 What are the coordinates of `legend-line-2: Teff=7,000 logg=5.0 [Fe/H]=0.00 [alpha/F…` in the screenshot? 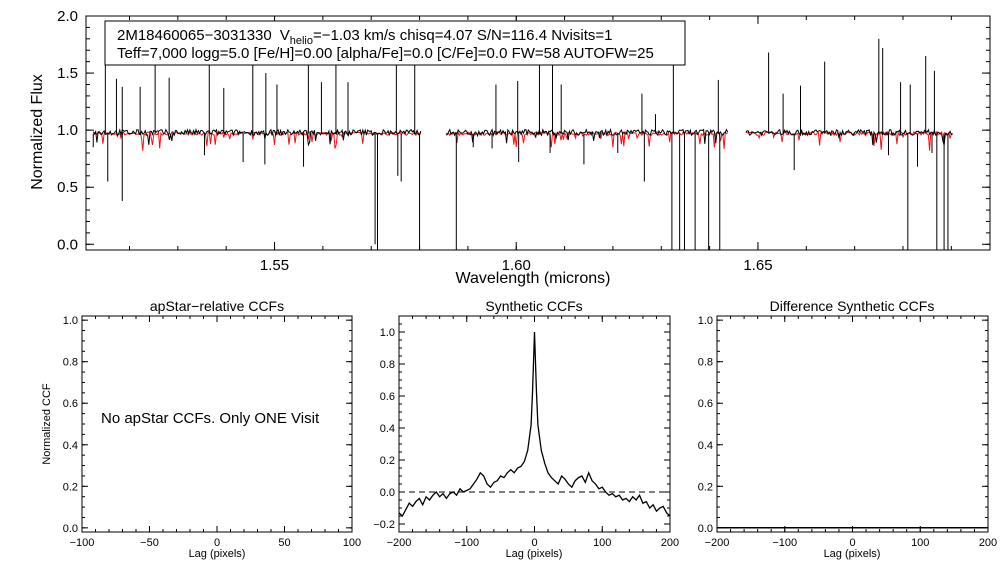 It's located at (385, 53).